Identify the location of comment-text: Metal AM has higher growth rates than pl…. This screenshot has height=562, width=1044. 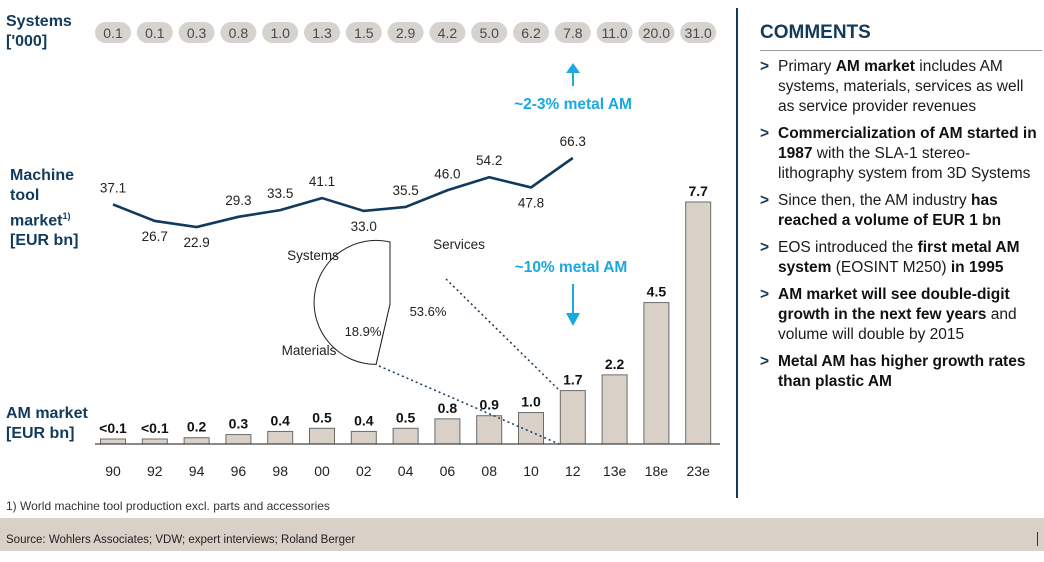
(910, 372).